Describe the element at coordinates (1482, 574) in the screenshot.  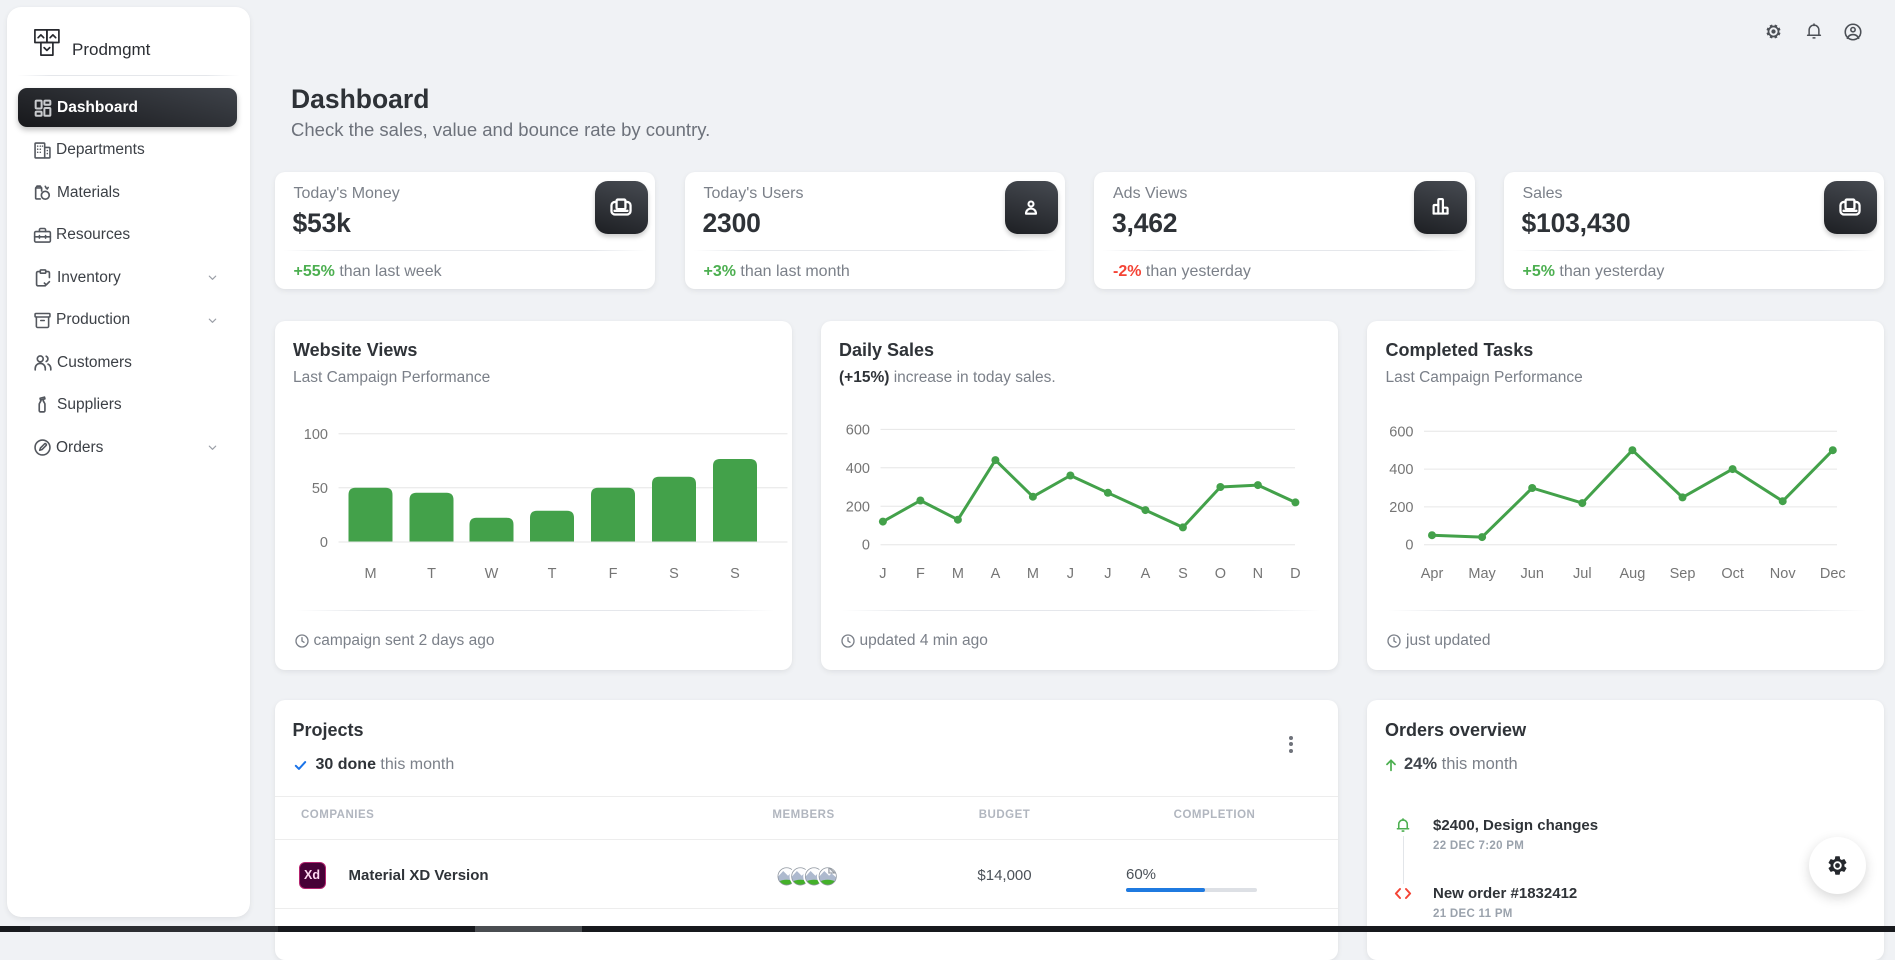
I see `svg-text: May` at that location.